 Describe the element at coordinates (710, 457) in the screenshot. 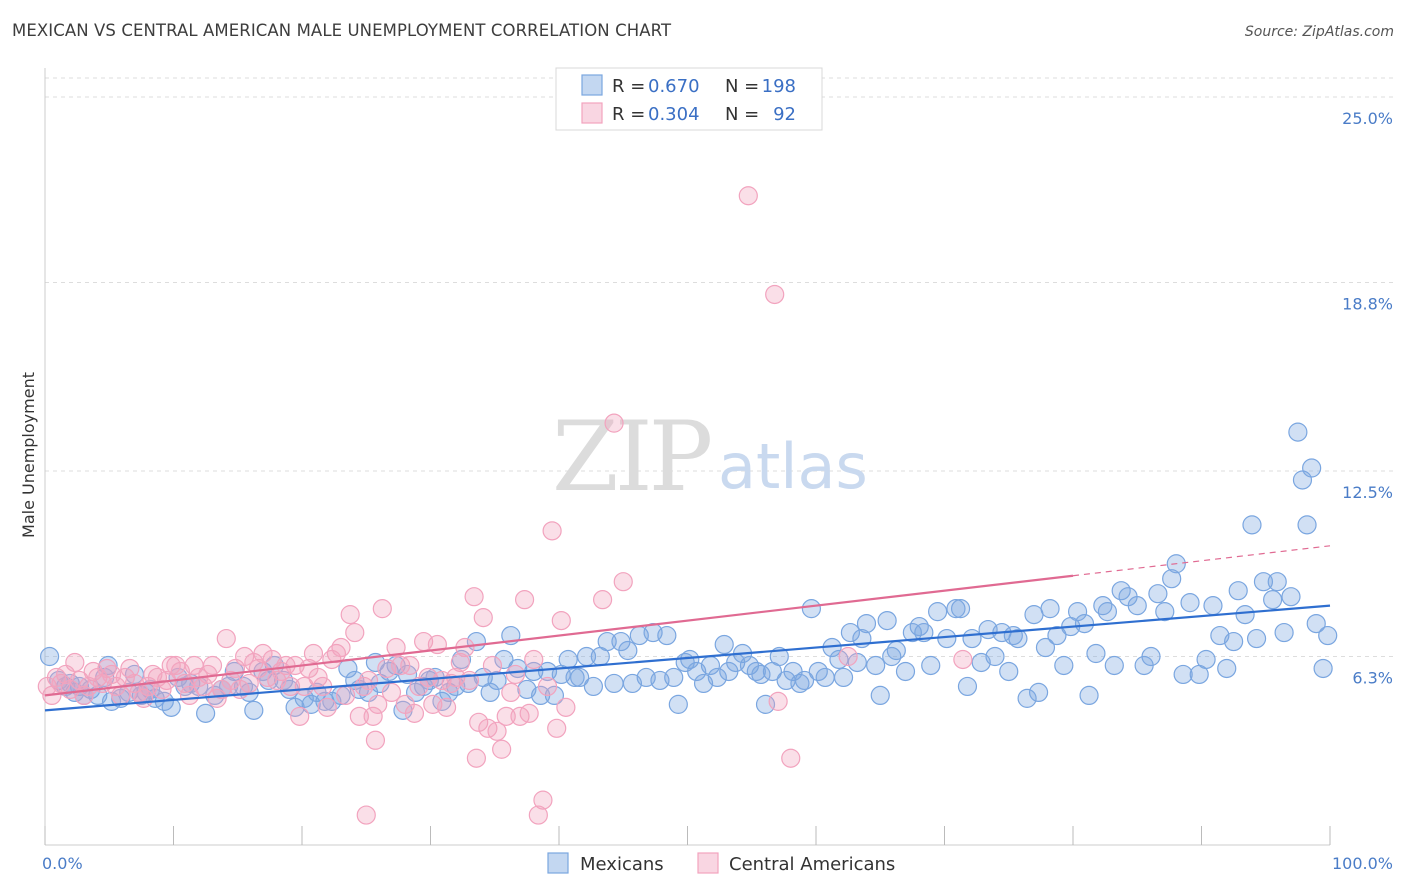

I see `watermark: ZIP atlas` at that location.